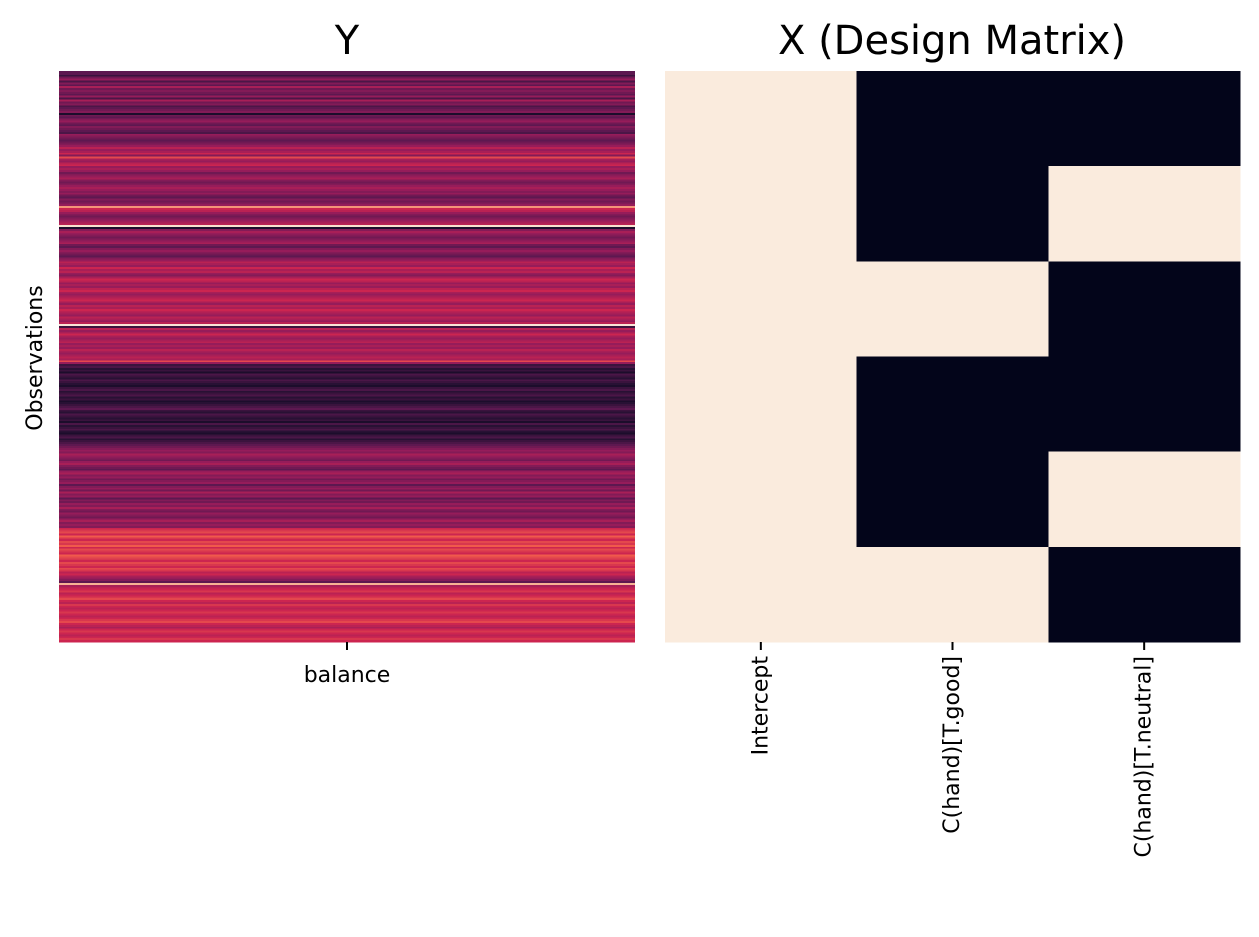 This screenshot has height=937, width=1259. What do you see at coordinates (347, 665) in the screenshot?
I see `panel-y-xticks: balance` at bounding box center [347, 665].